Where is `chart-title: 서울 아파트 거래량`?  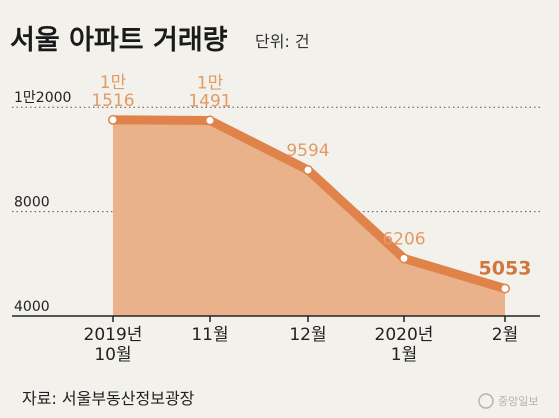
chart-title: 서울 아파트 거래량 is located at coordinates (119, 40).